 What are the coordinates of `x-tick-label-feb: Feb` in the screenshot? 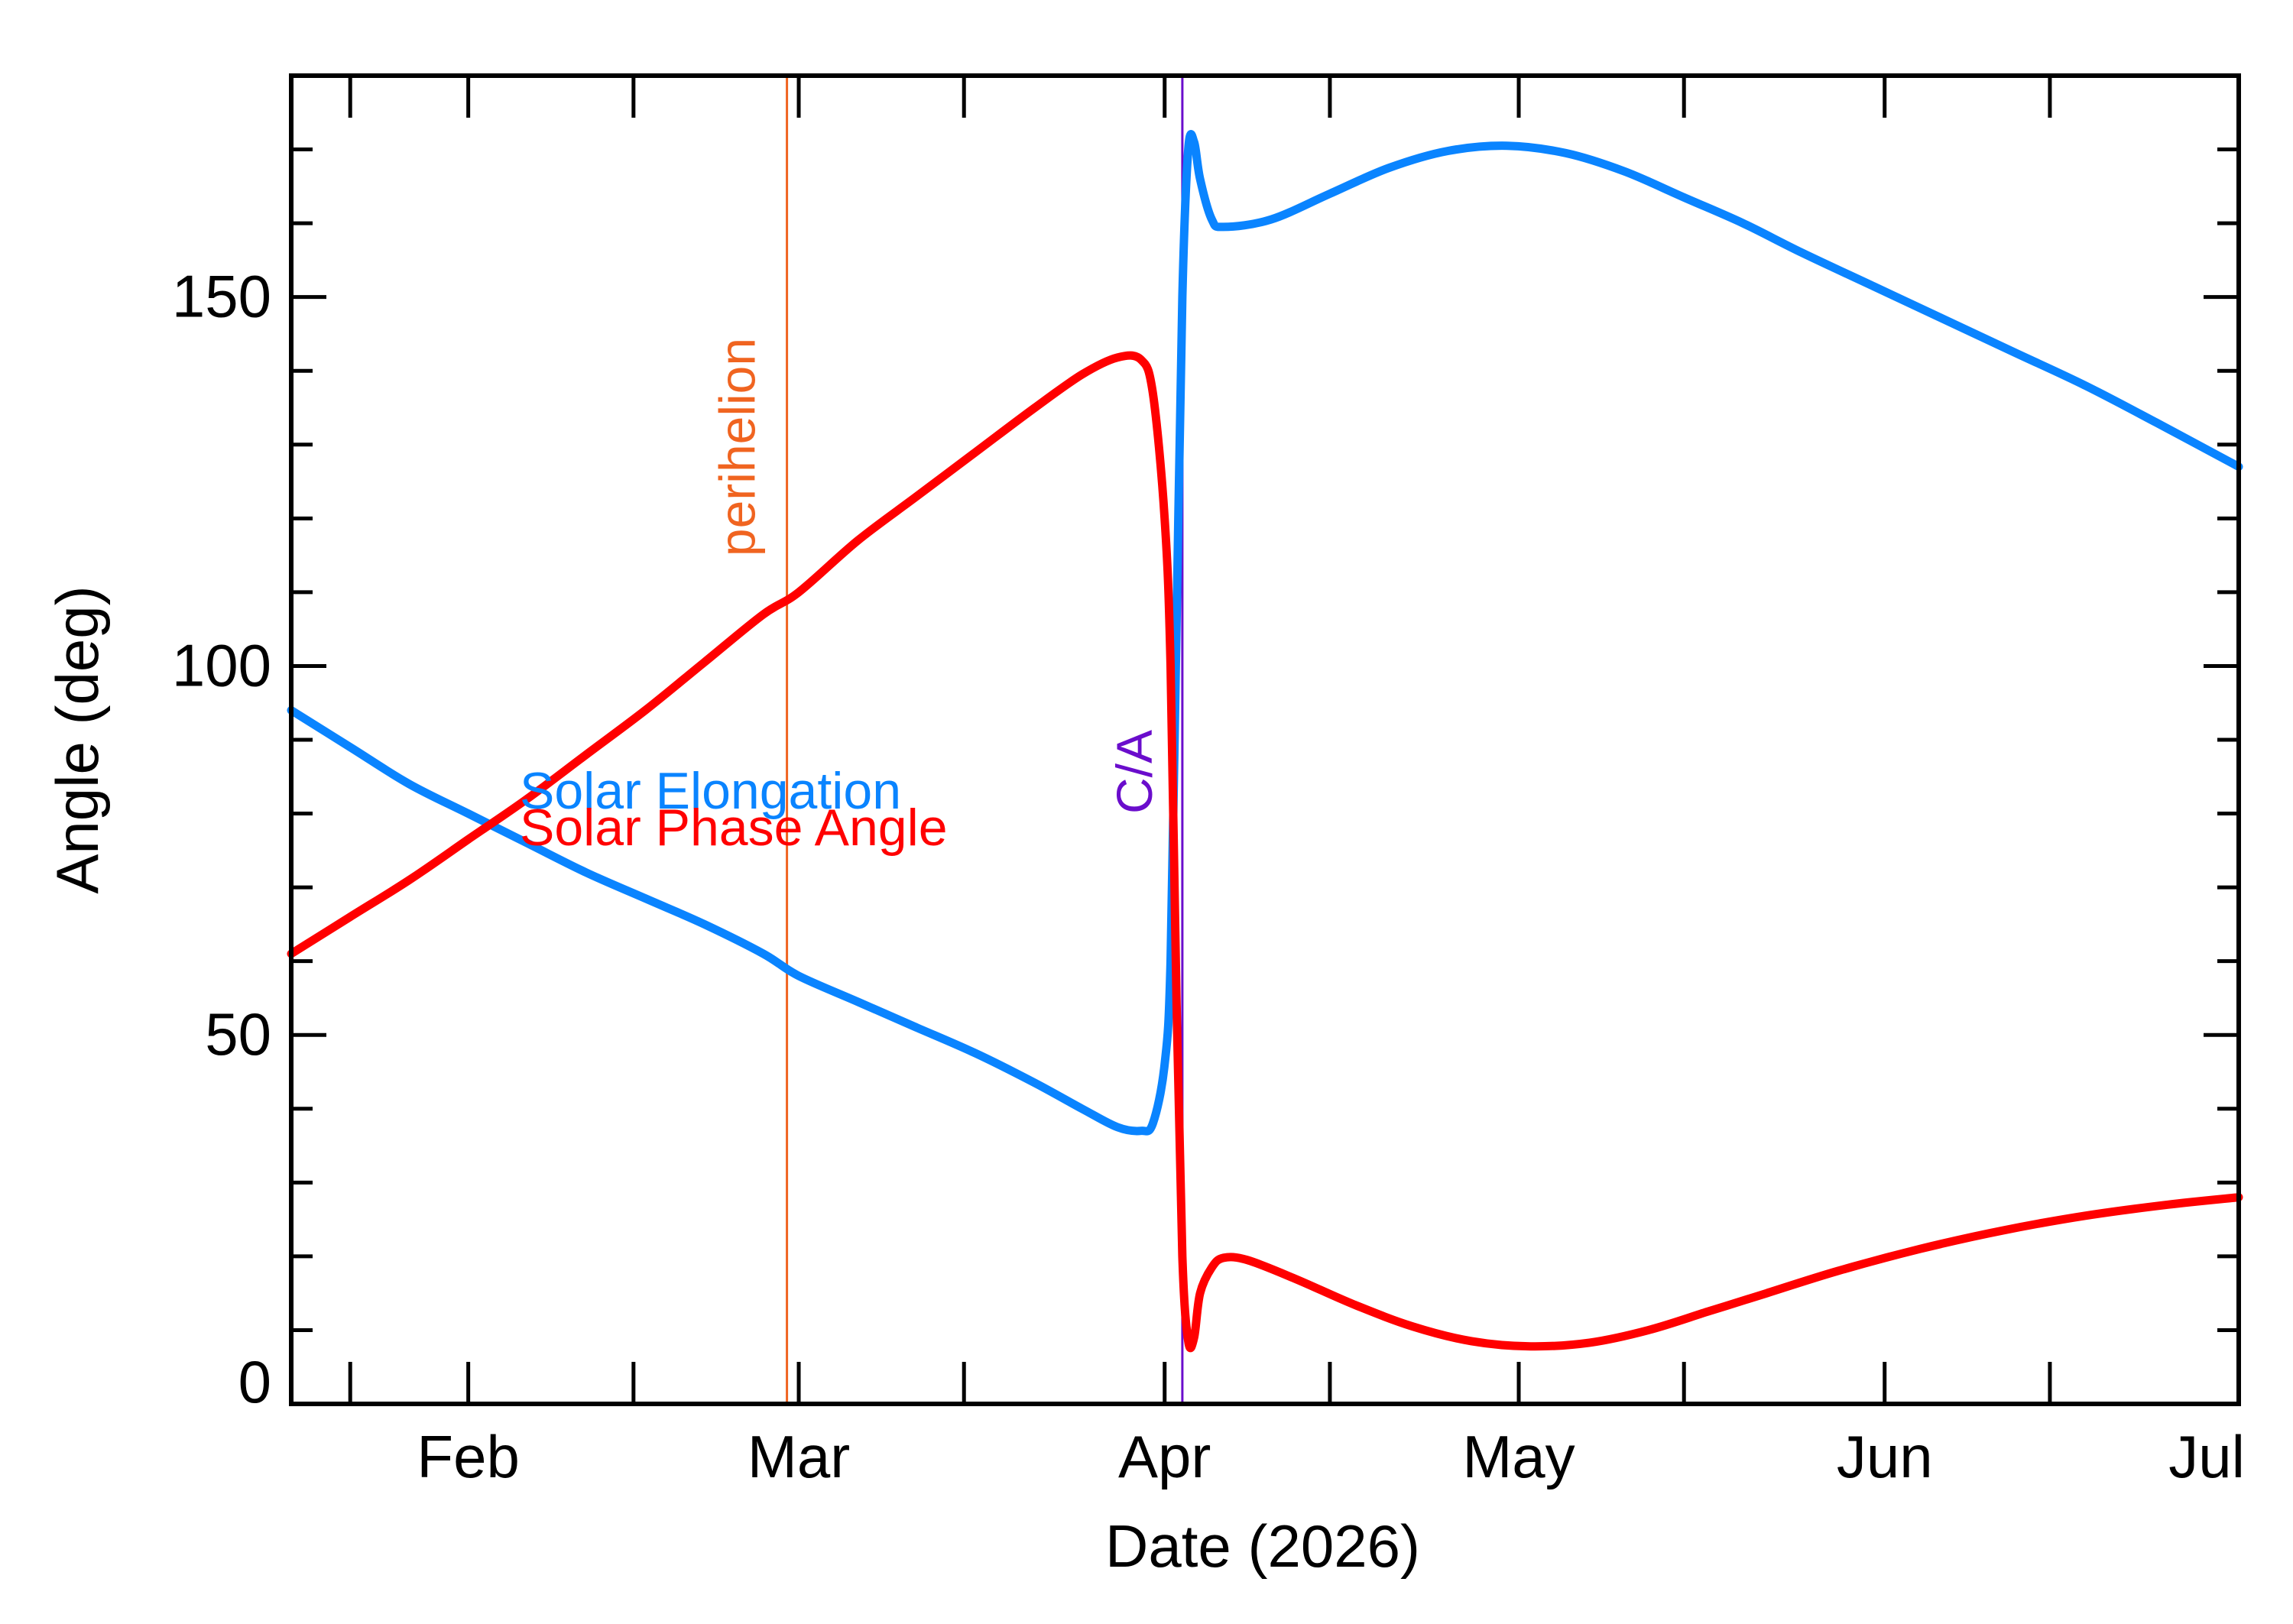 It's located at (468, 1456).